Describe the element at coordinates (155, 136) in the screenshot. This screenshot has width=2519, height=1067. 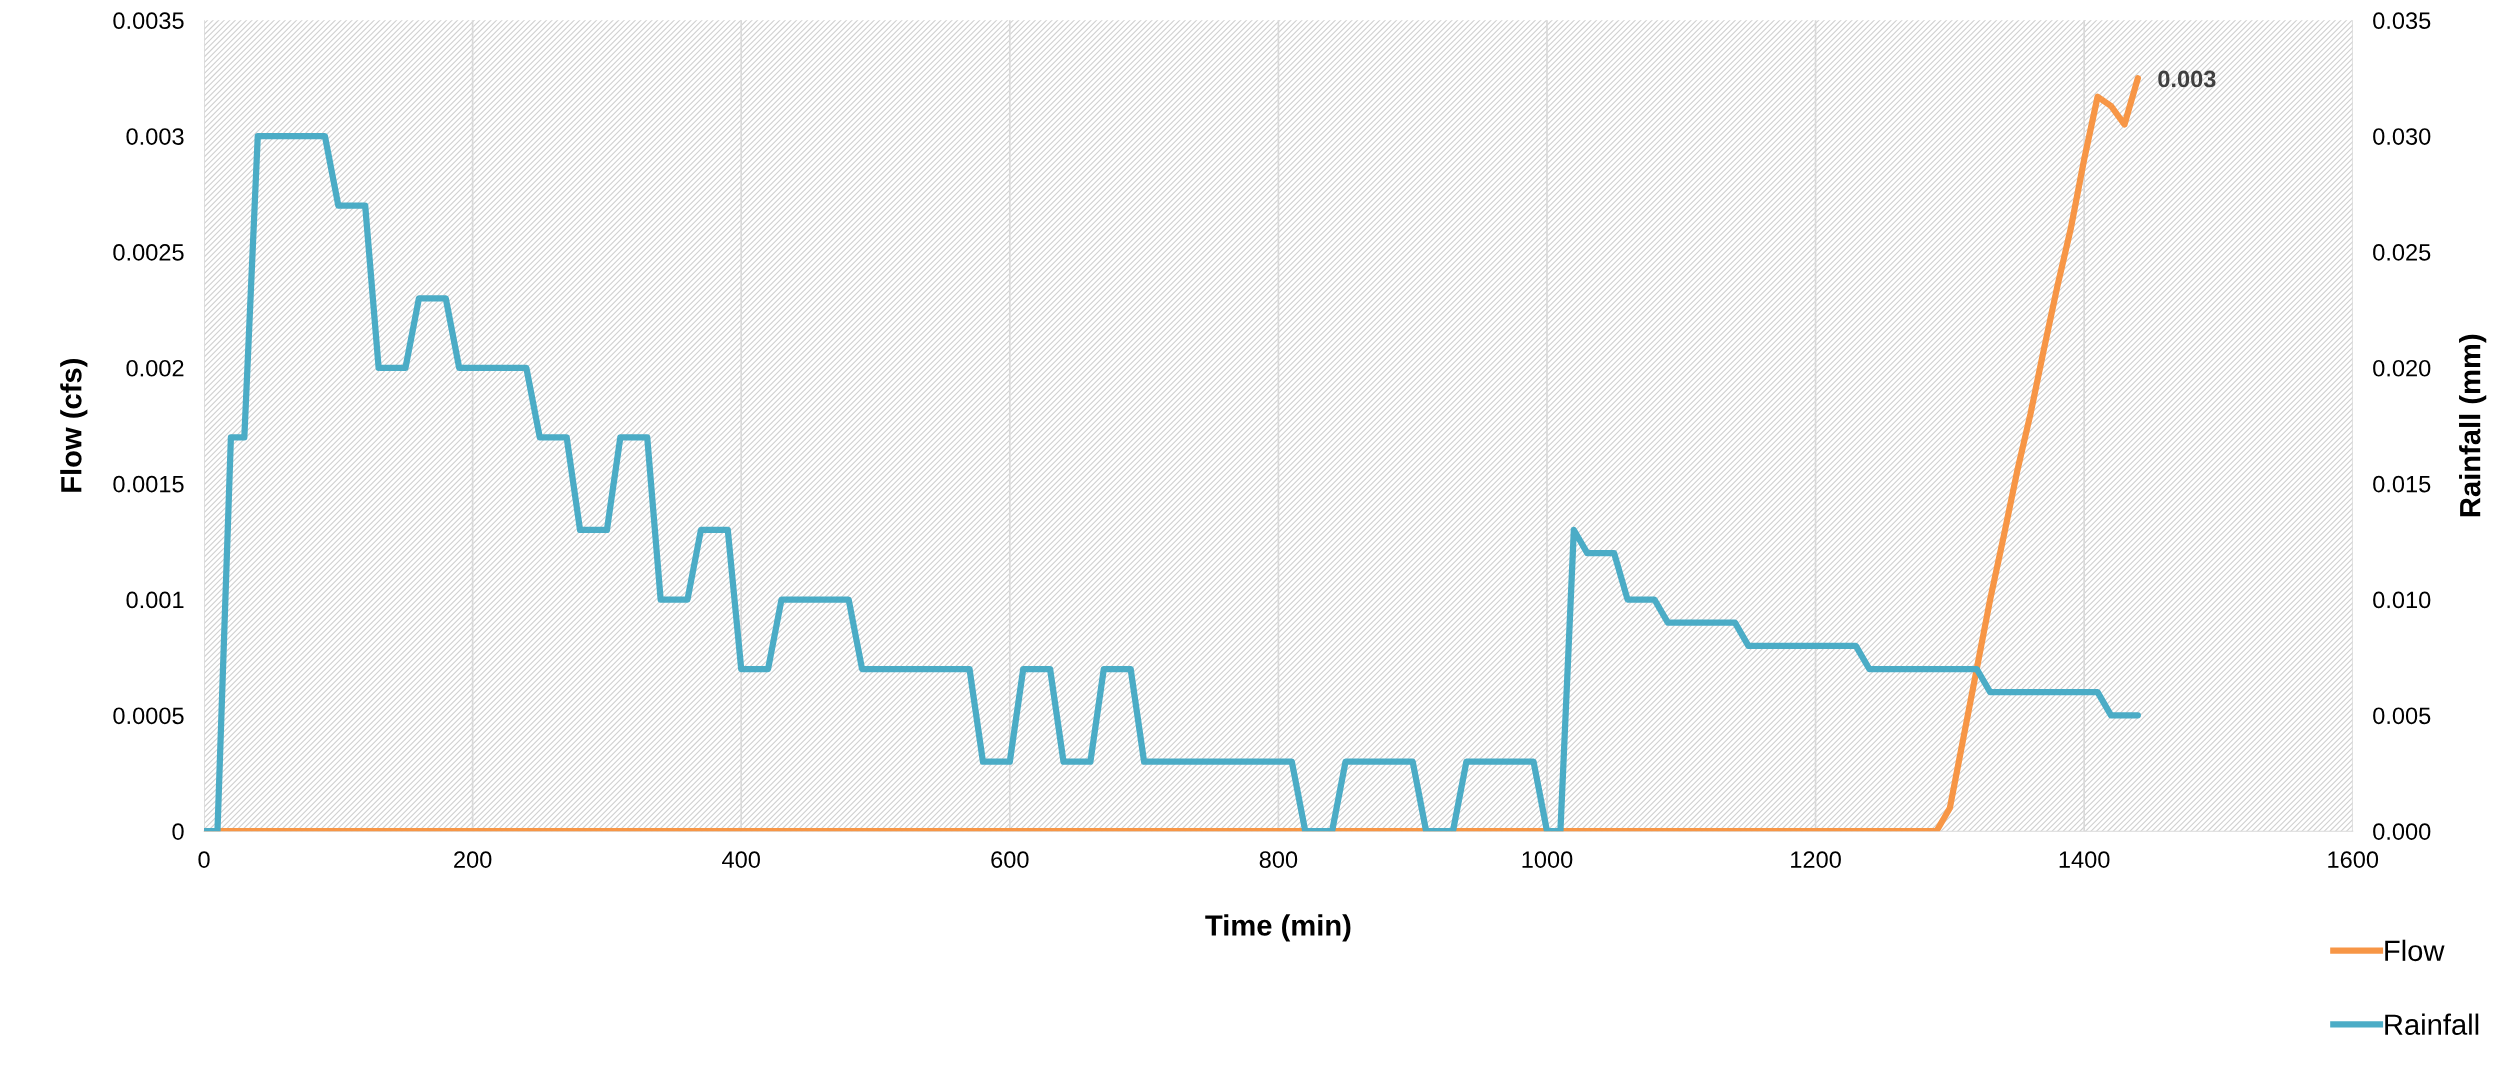
I see `y-tick-label: 0.003` at that location.